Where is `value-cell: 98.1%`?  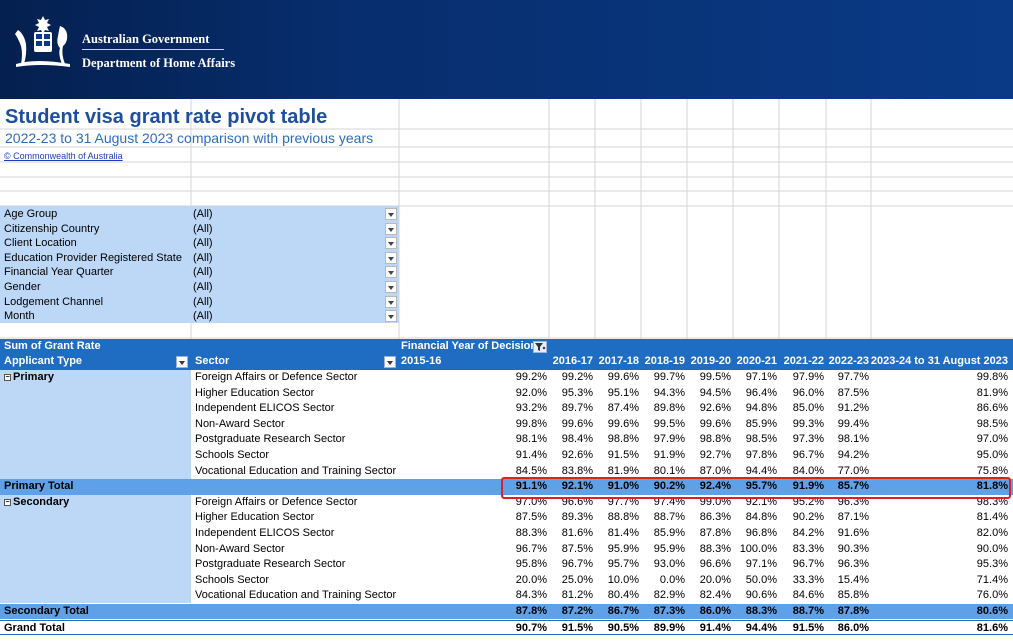
value-cell: 98.1% is located at coordinates (853, 439).